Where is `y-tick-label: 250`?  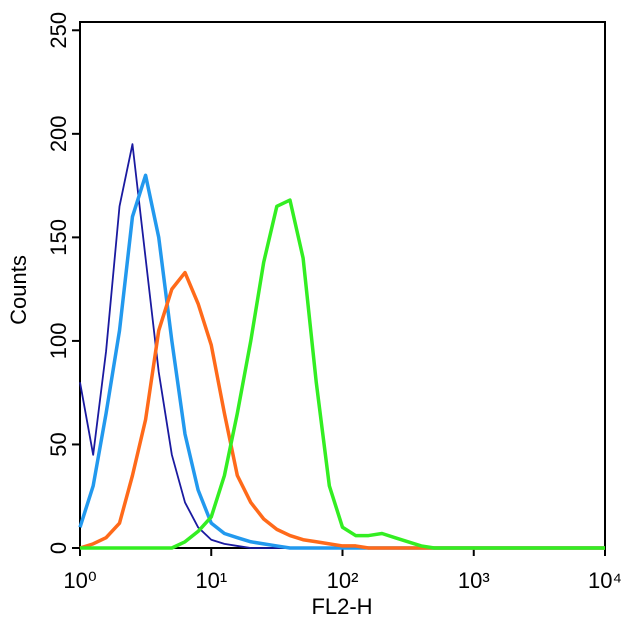 y-tick-label: 250 is located at coordinates (58, 30).